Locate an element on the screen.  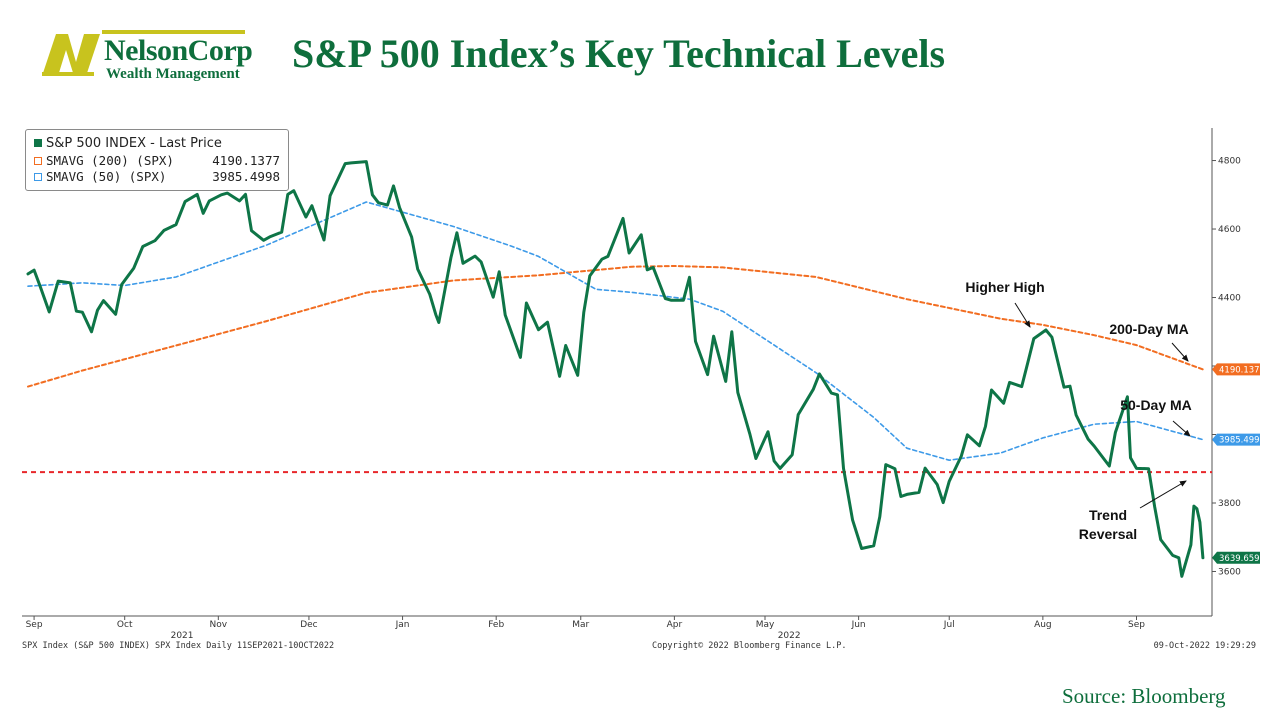
last-value-tag-ma200-text: 4190.1377 is located at coordinates (1242, 370).